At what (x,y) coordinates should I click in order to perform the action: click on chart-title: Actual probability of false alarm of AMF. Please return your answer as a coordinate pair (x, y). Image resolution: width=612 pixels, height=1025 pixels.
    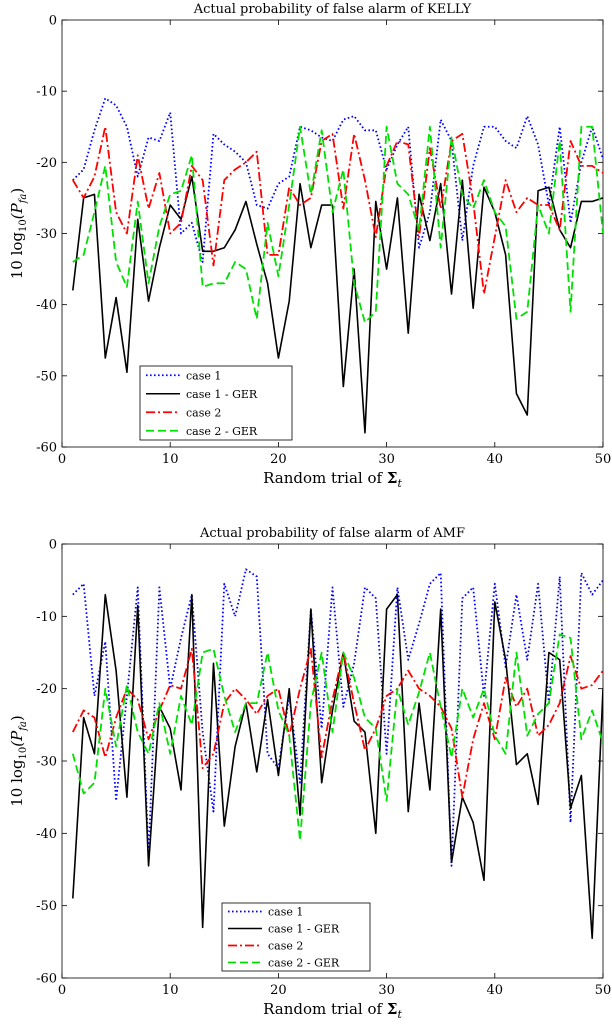
    Looking at the image, I should click on (332, 533).